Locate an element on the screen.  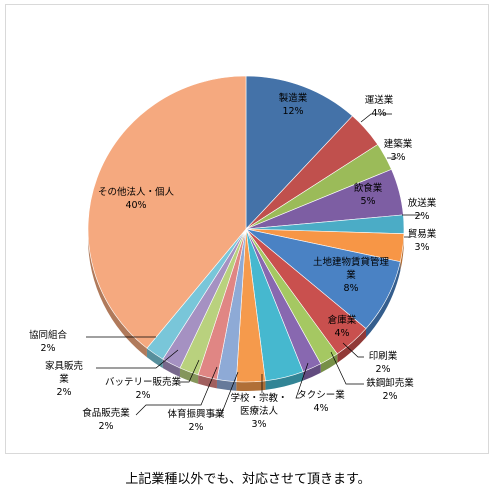
slice-label: 学校・宗教・医療法人 3% is located at coordinates (258, 411).